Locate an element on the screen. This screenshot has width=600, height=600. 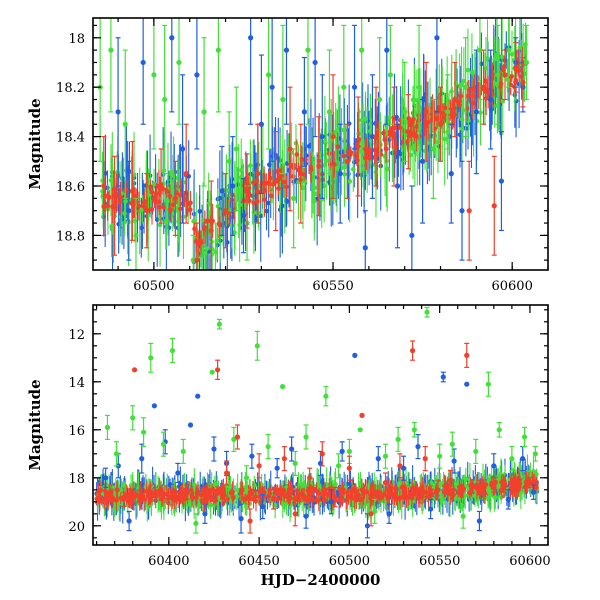
y-tick-label: 18.2 is located at coordinates (70, 88).